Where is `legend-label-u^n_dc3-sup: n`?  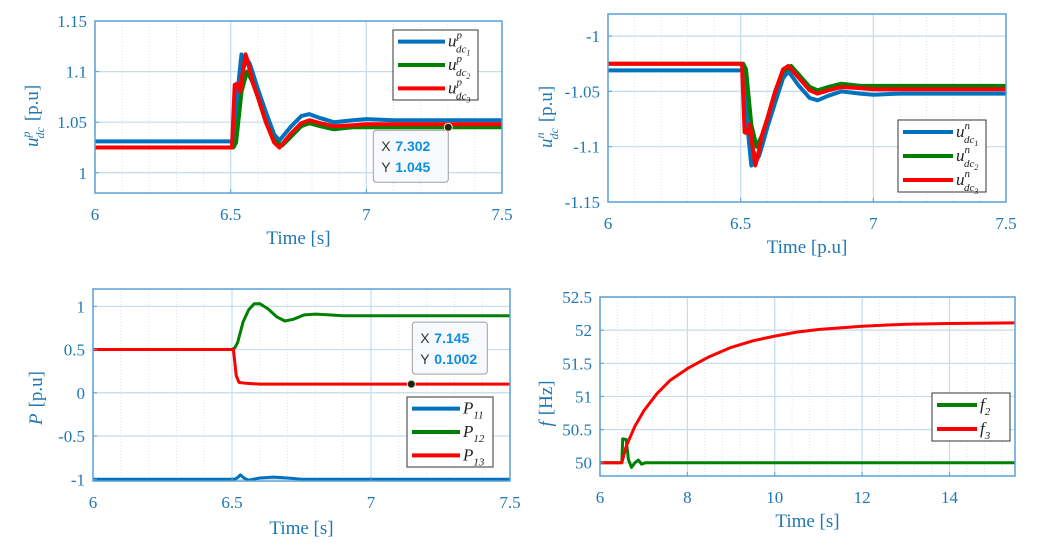 legend-label-u^n_dc3-sup: n is located at coordinates (968, 174).